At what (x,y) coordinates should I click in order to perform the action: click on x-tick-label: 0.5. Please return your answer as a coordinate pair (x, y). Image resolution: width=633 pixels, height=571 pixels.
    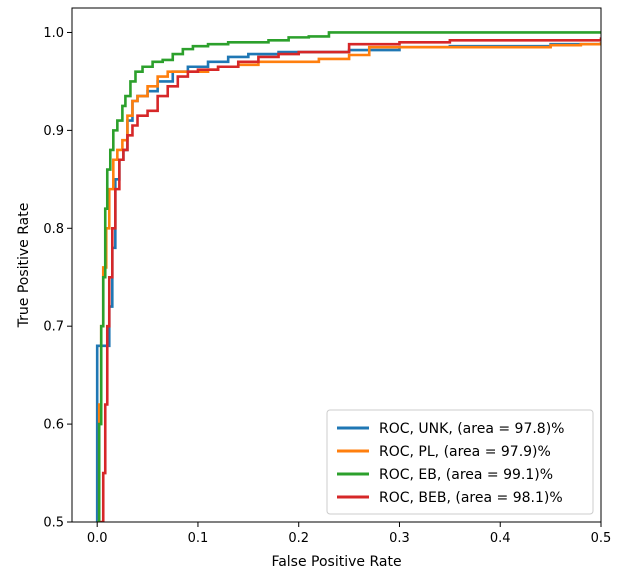
    Looking at the image, I should click on (601, 538).